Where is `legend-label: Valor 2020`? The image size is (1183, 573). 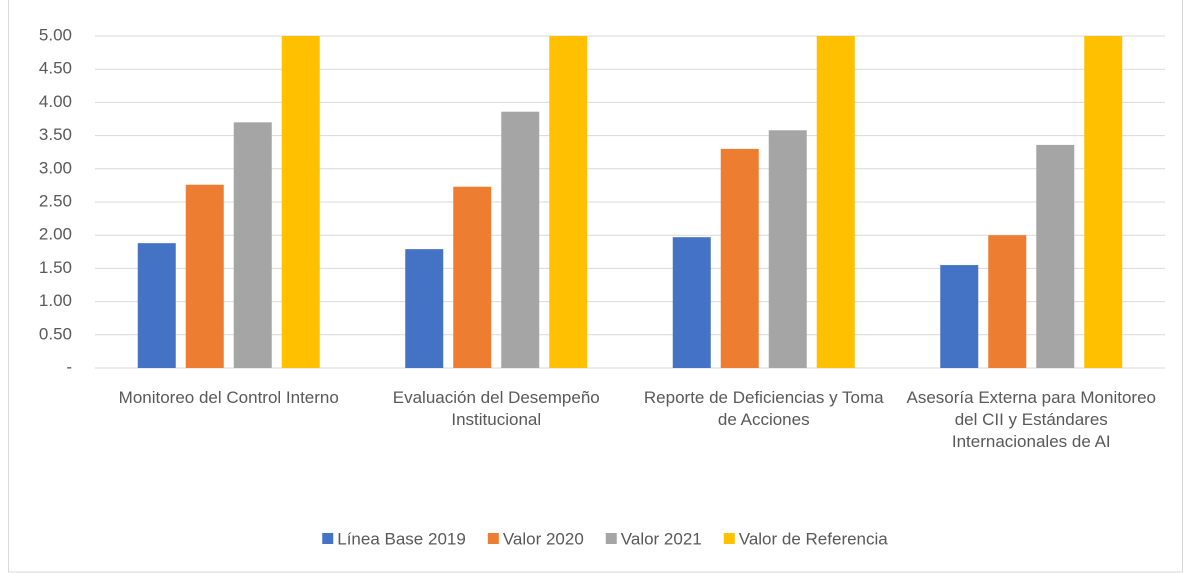 legend-label: Valor 2020 is located at coordinates (543, 538).